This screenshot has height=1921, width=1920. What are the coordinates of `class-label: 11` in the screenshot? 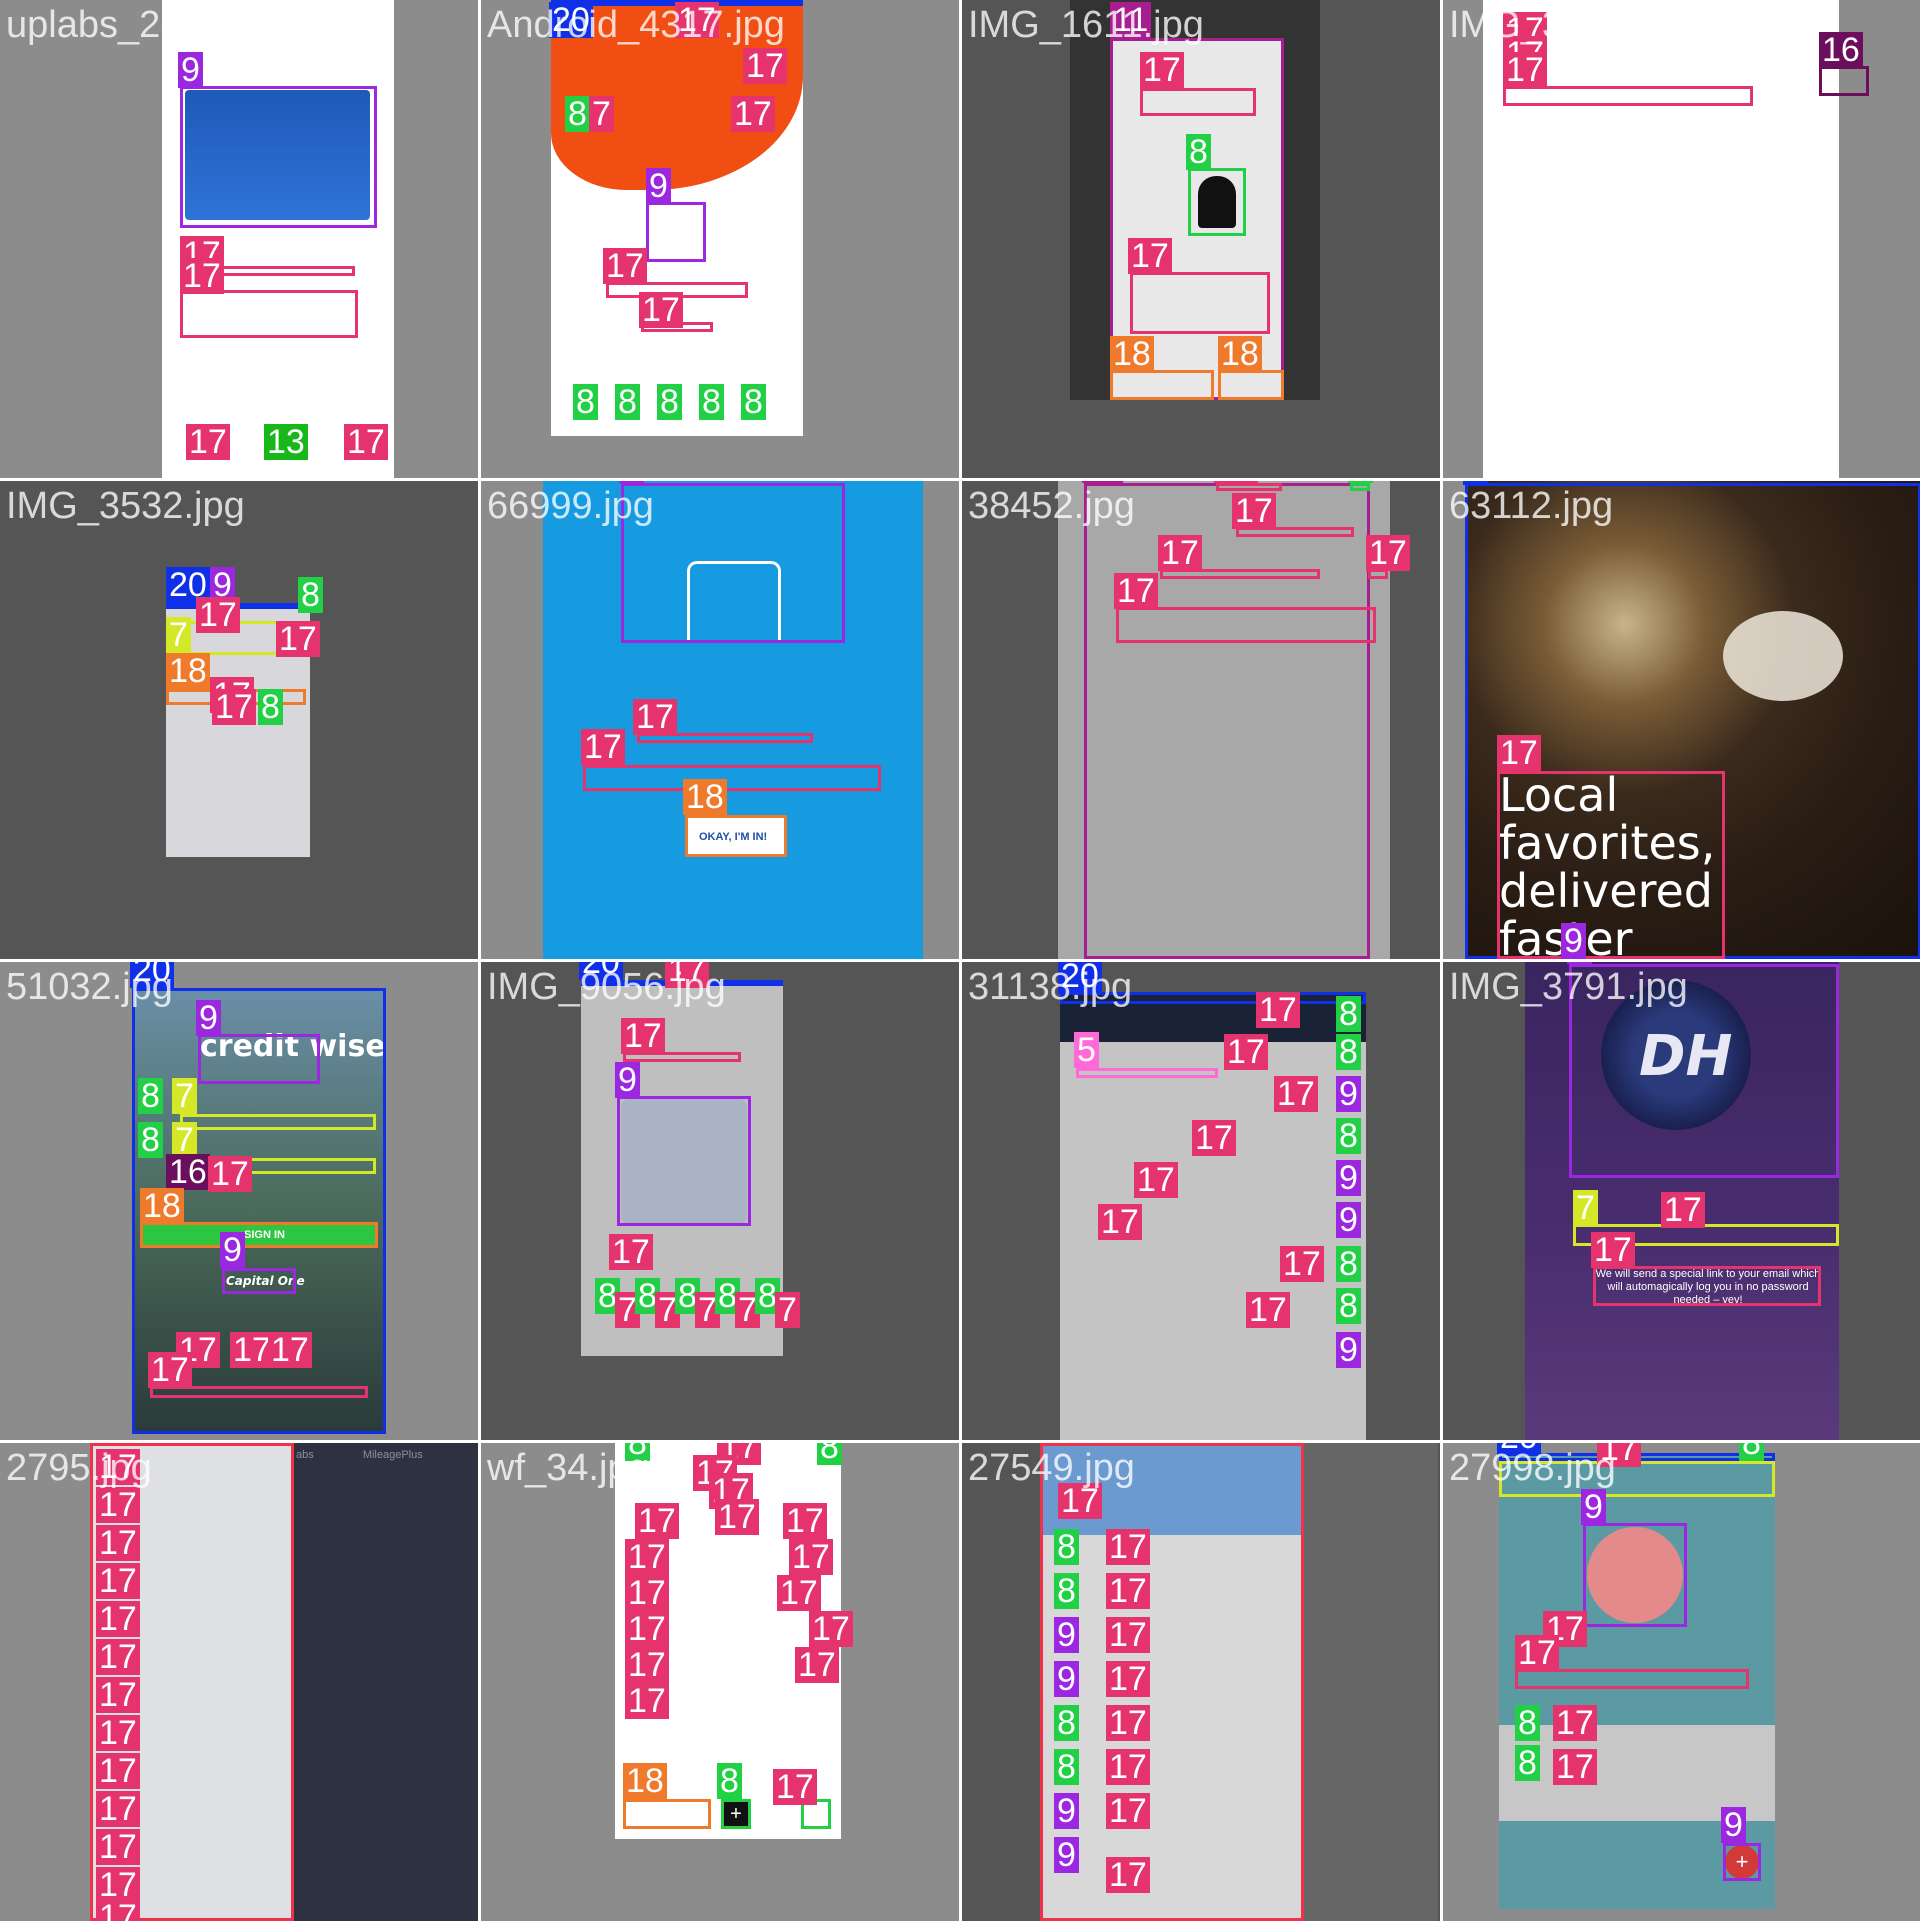 It's located at (1131, 20).